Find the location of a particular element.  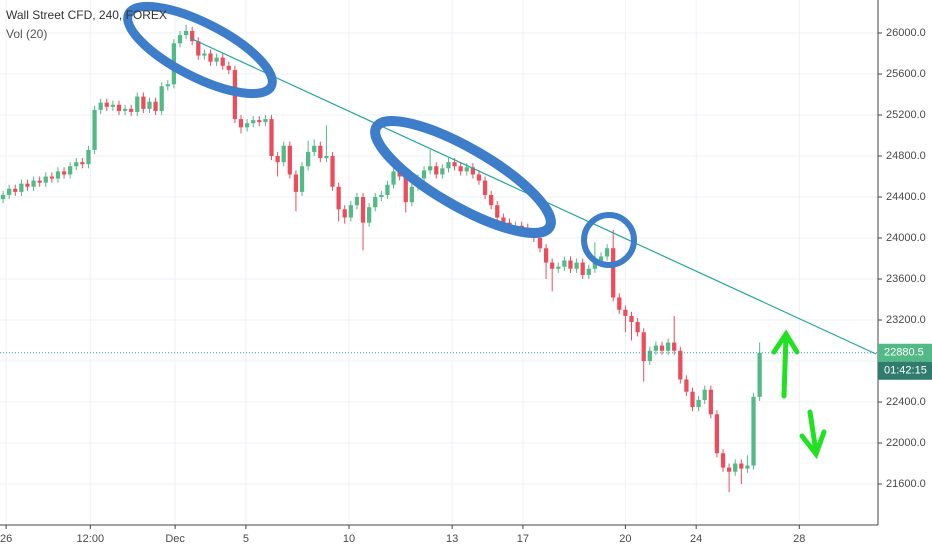

y-tick-label: 23600.0 is located at coordinates (906, 279).